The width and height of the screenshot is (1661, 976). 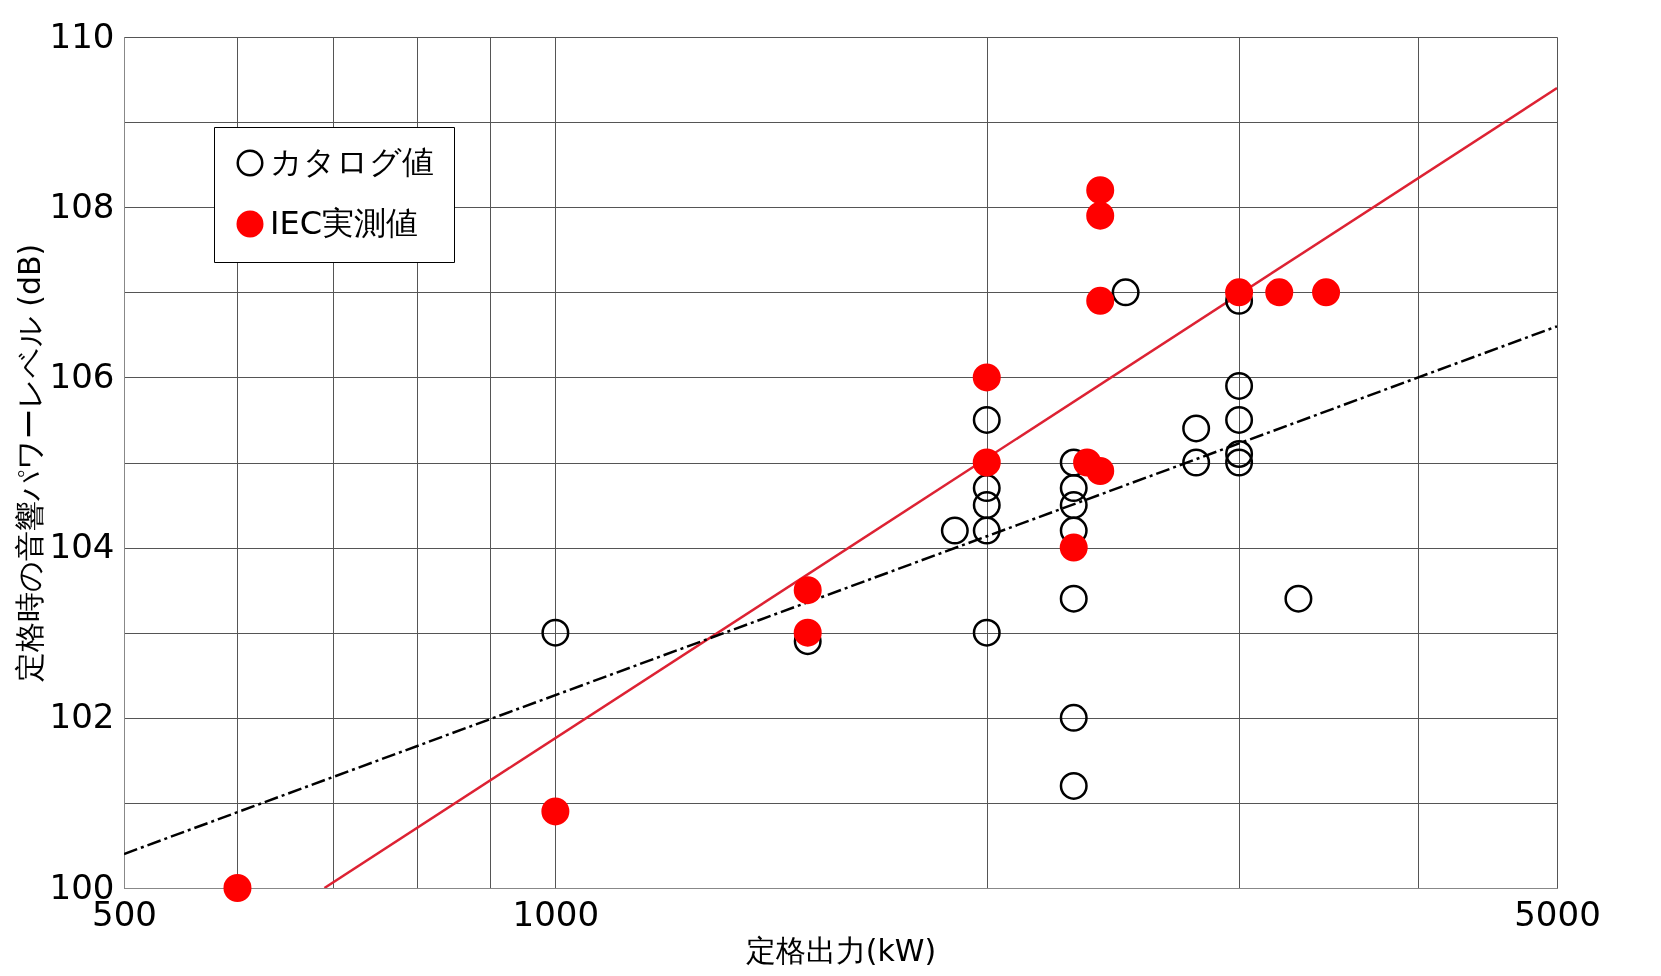 I want to click on legend-label: カタログ値, so click(x=352, y=162).